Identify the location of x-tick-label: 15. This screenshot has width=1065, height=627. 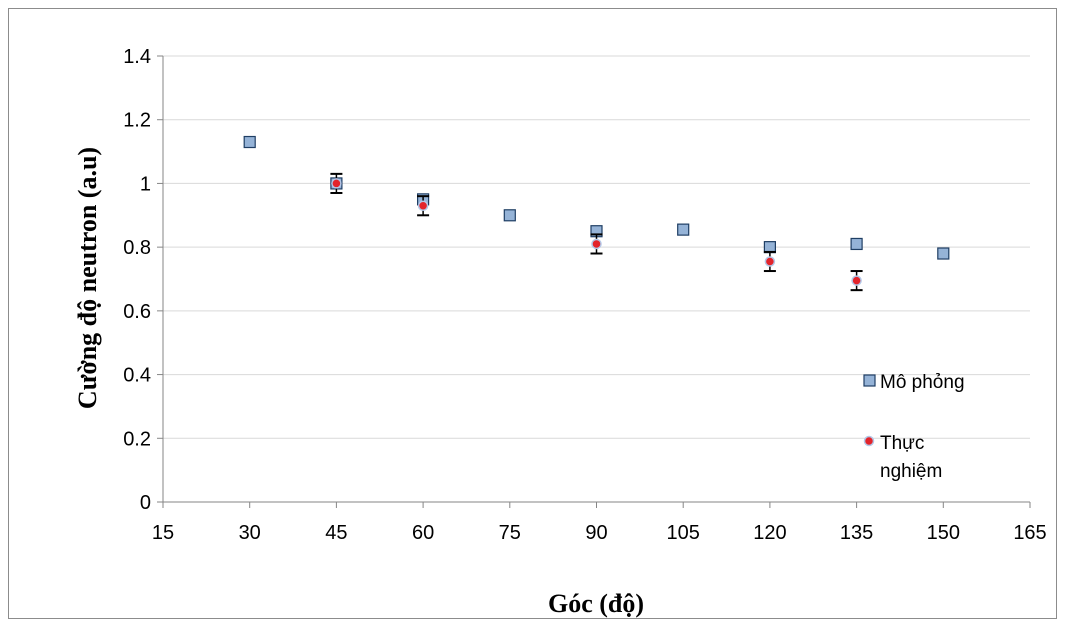
(163, 533).